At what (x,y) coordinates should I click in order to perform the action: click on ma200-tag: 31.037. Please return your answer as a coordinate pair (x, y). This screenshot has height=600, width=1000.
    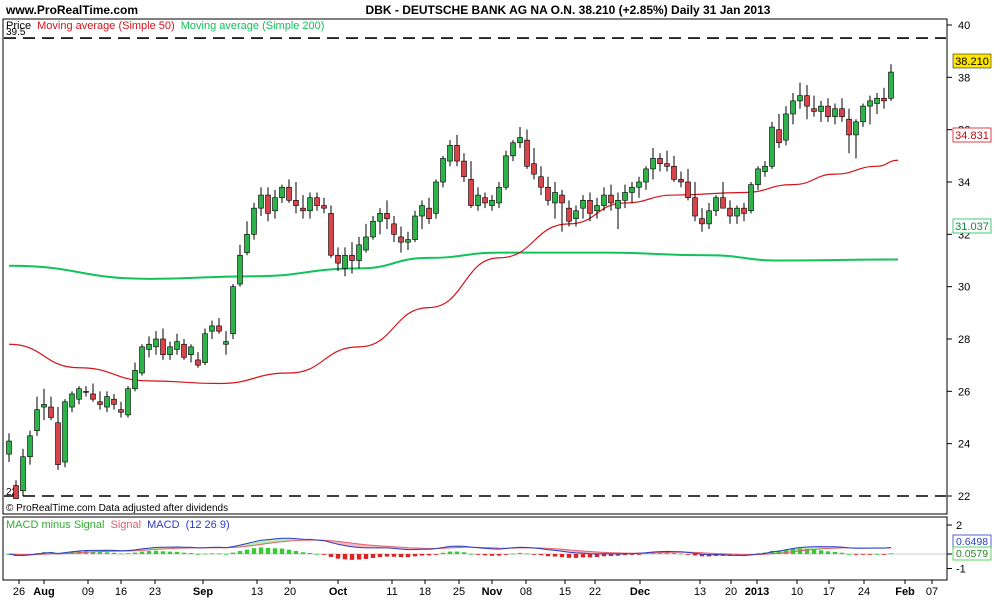
    Looking at the image, I should click on (972, 226).